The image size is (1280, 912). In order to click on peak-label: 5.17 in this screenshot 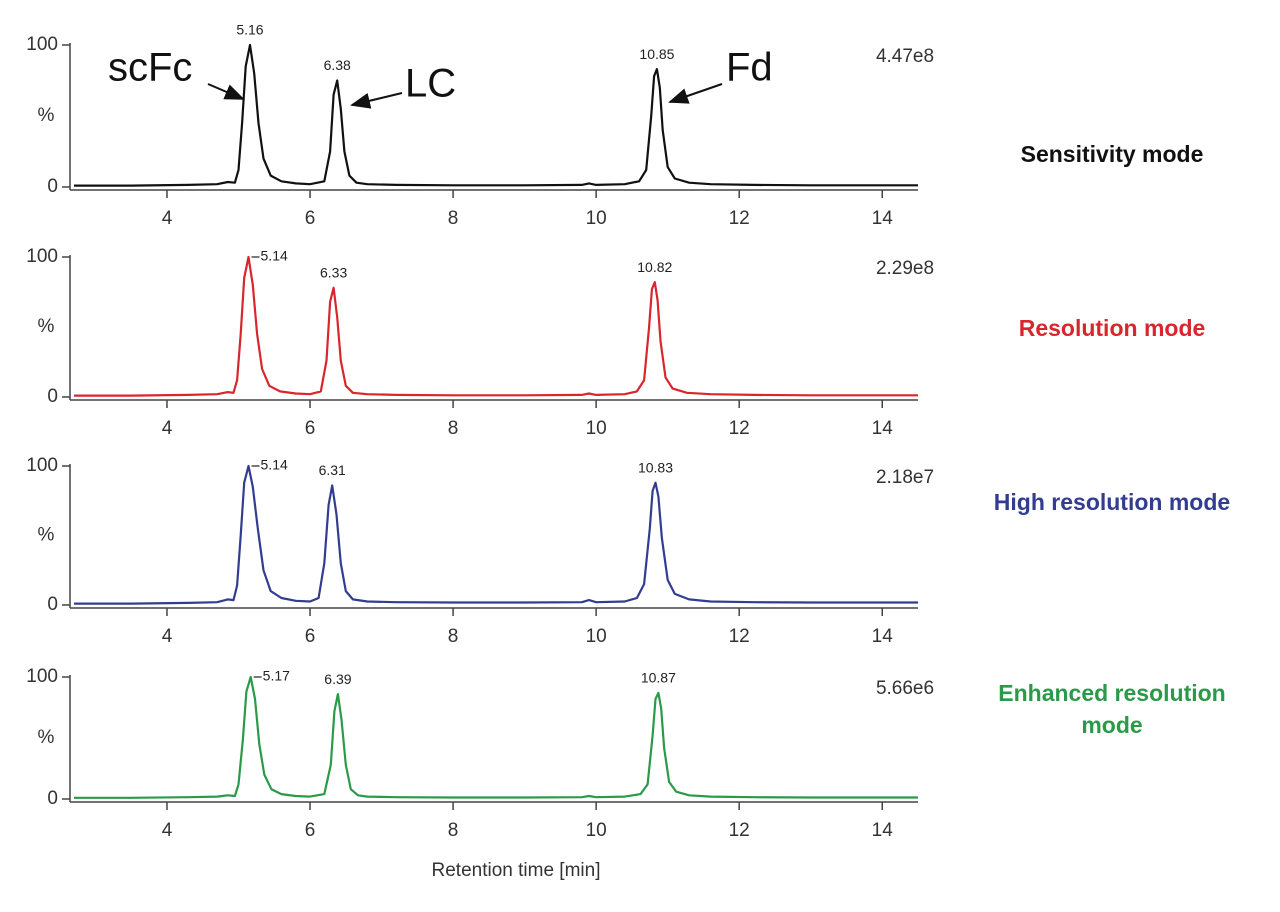, I will do `click(276, 676)`.